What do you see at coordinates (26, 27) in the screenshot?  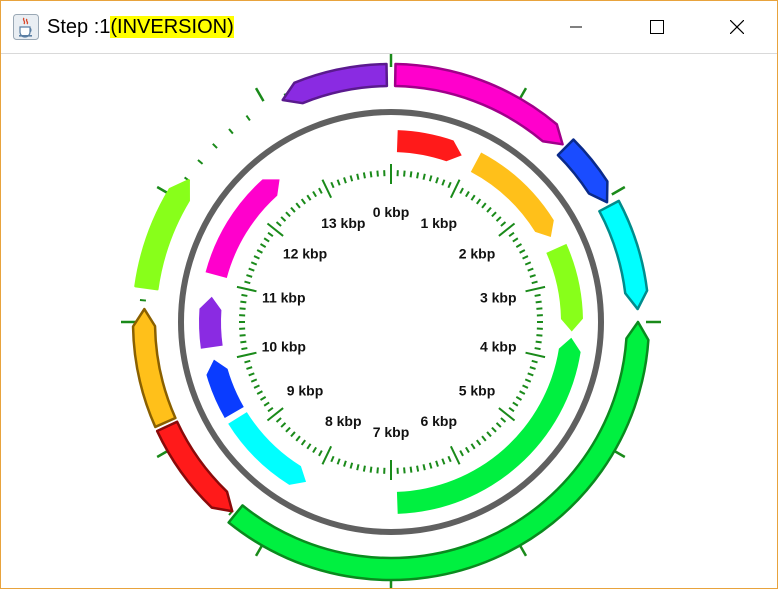 I see `java-cup-icon` at bounding box center [26, 27].